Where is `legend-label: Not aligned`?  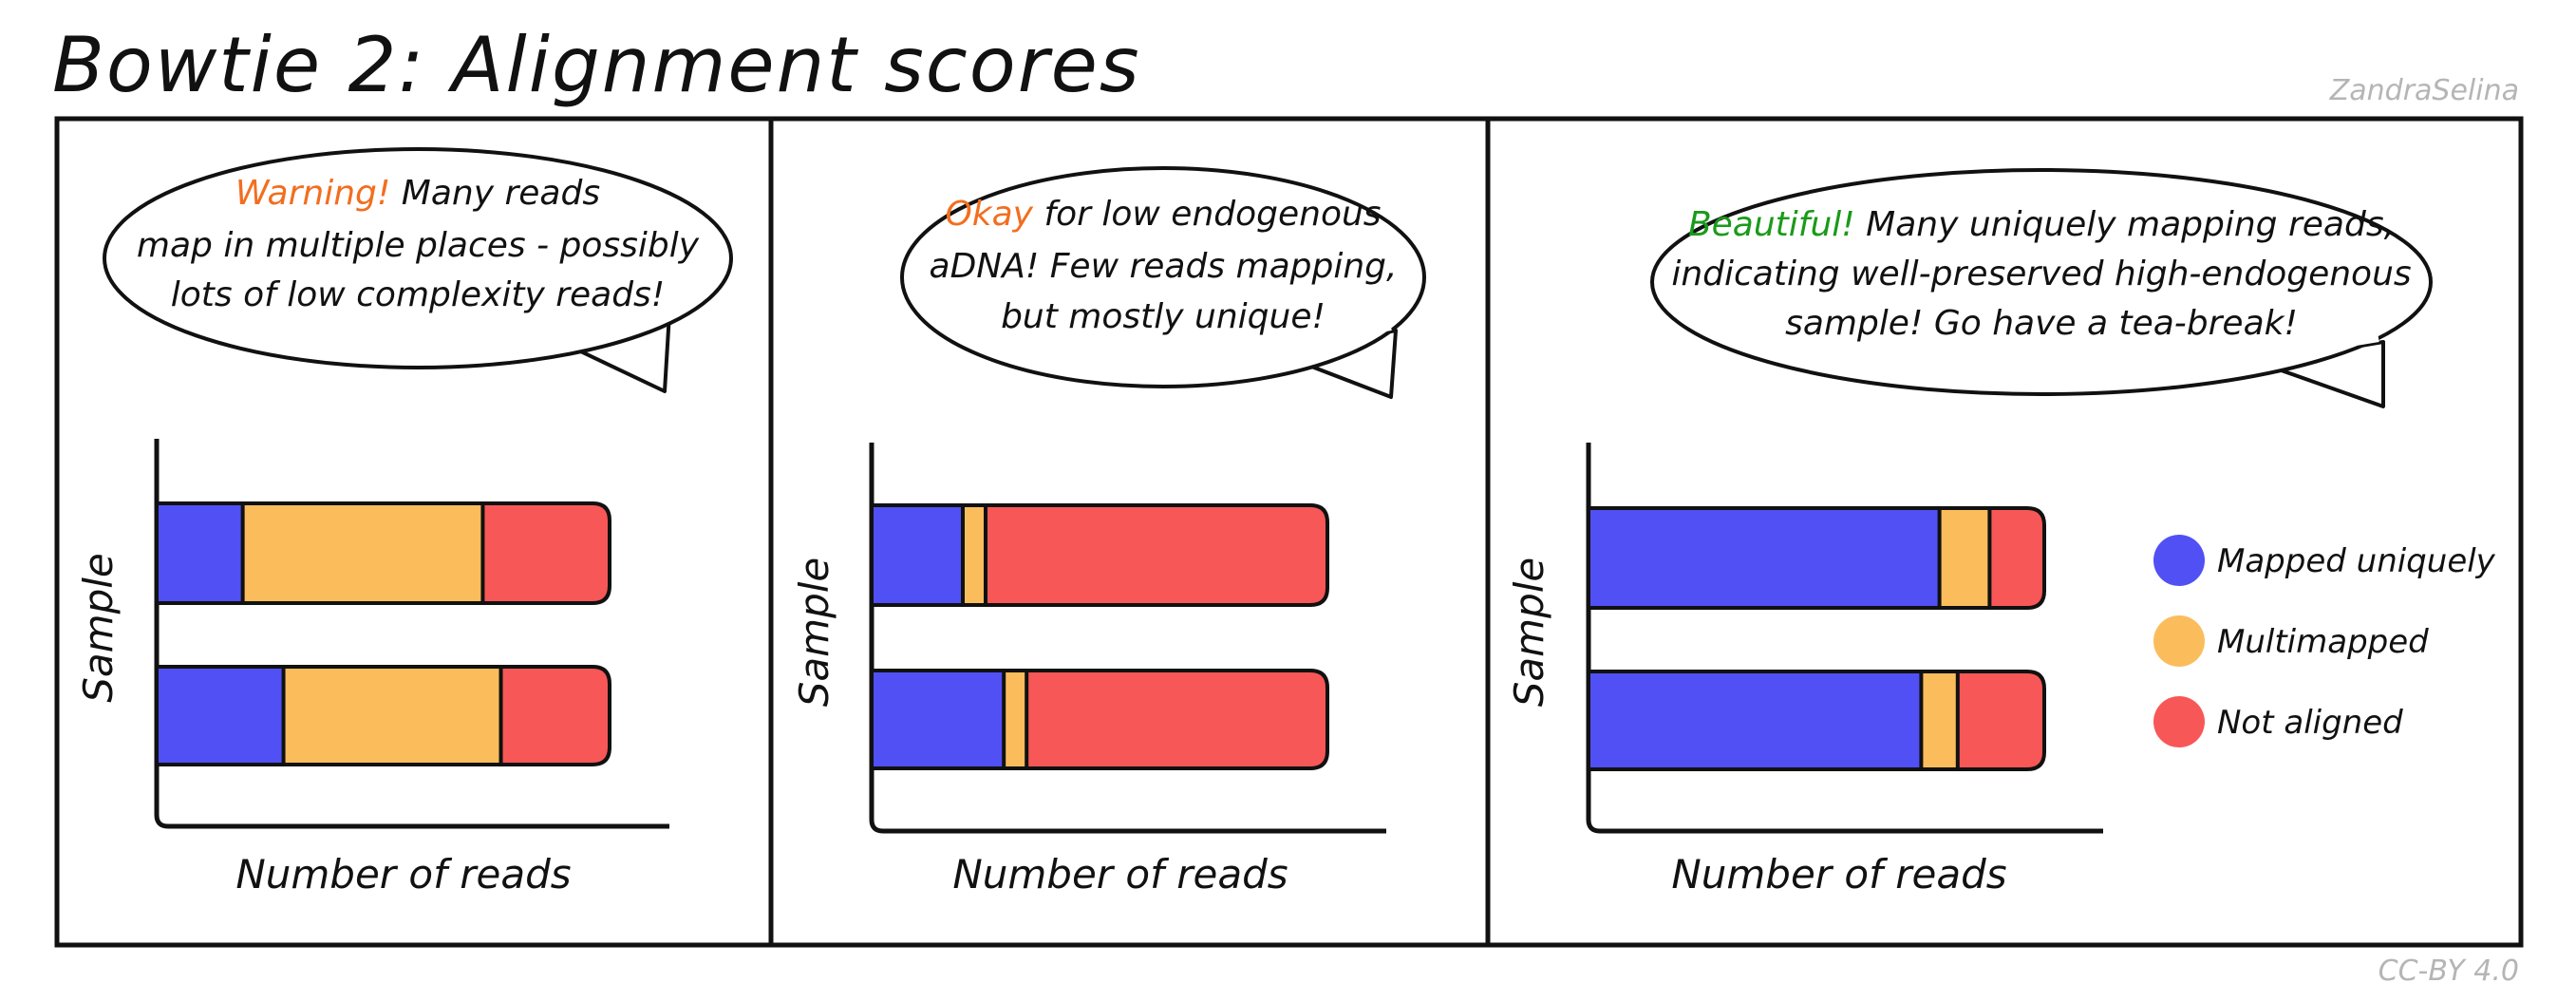 legend-label: Not aligned is located at coordinates (2310, 723).